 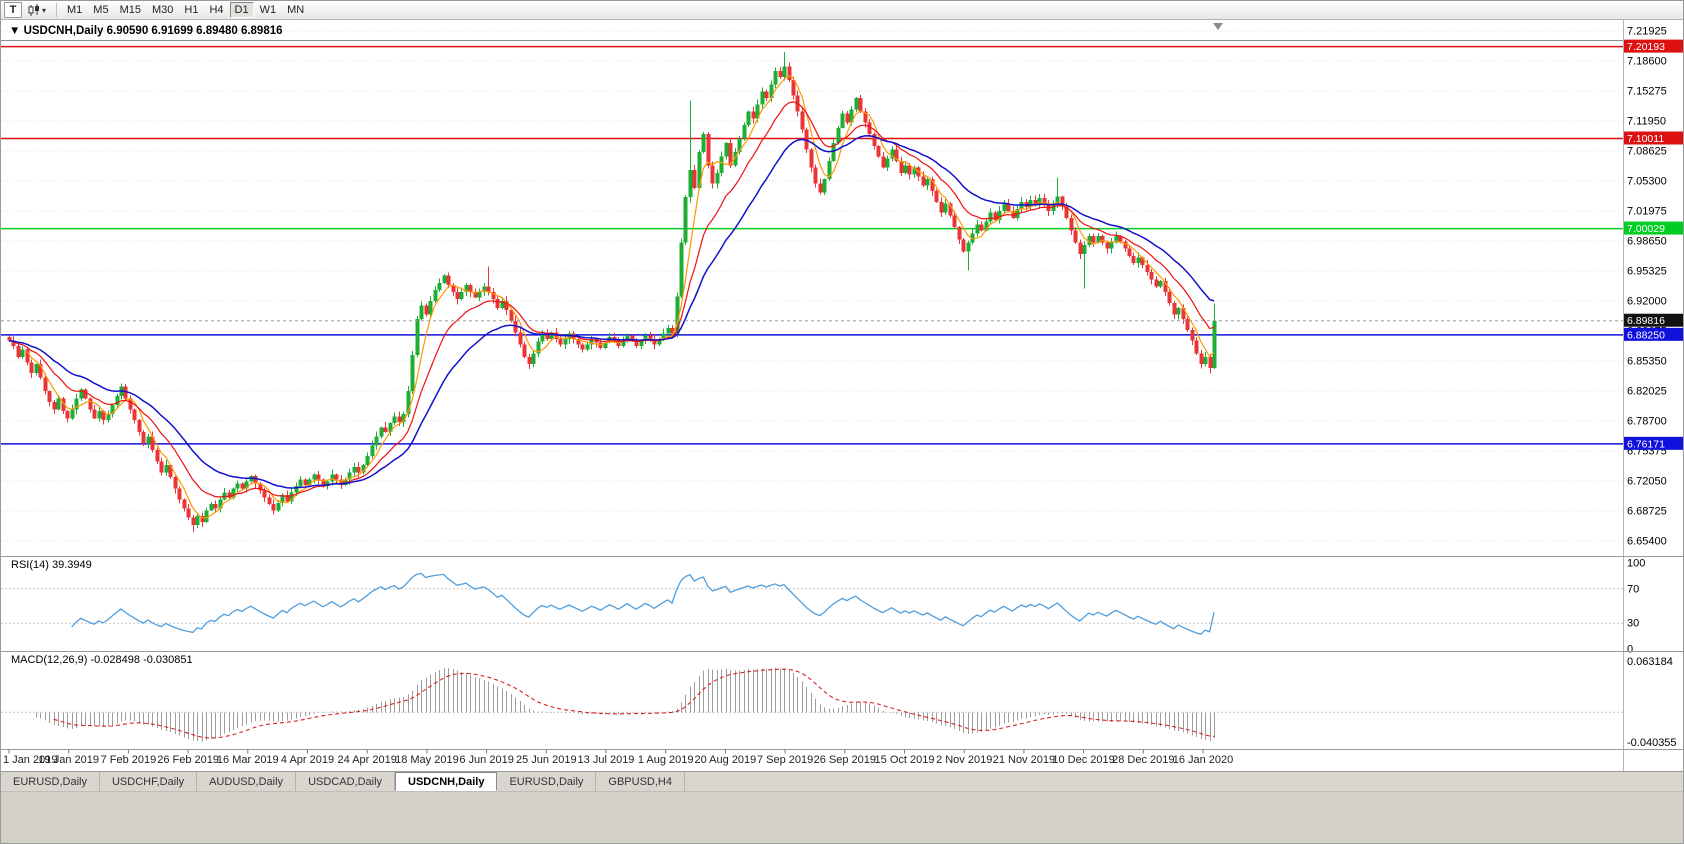 I want to click on candlestick-icon, so click(x=33, y=9).